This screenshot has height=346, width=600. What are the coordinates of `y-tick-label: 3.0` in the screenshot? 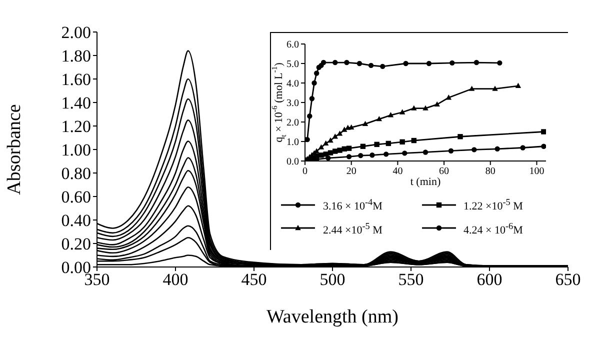 It's located at (292, 104).